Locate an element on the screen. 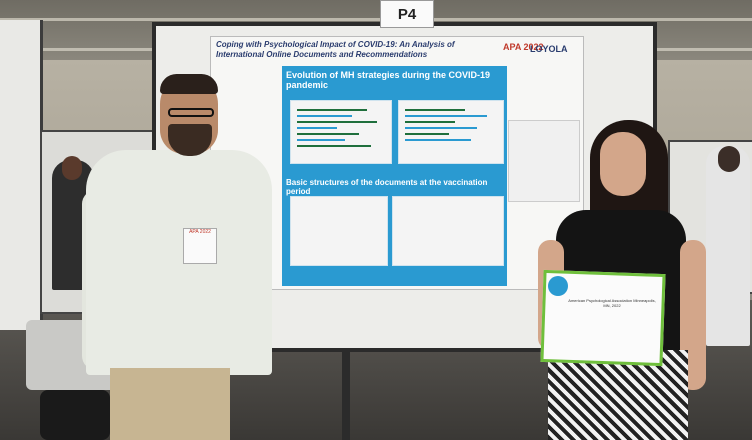  board-stand is located at coordinates (346, 395).